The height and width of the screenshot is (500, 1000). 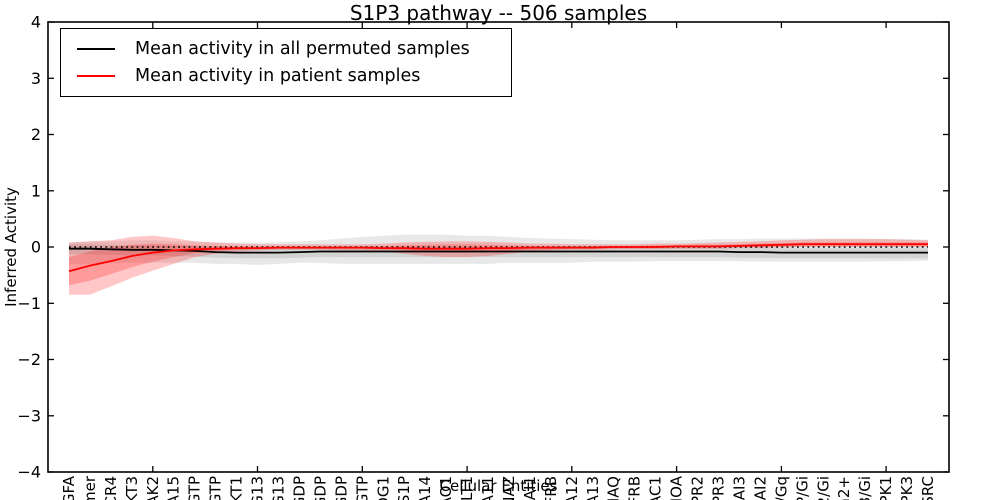 What do you see at coordinates (69, 487) in the screenshot?
I see `x-tick-label: VEGFA` at bounding box center [69, 487].